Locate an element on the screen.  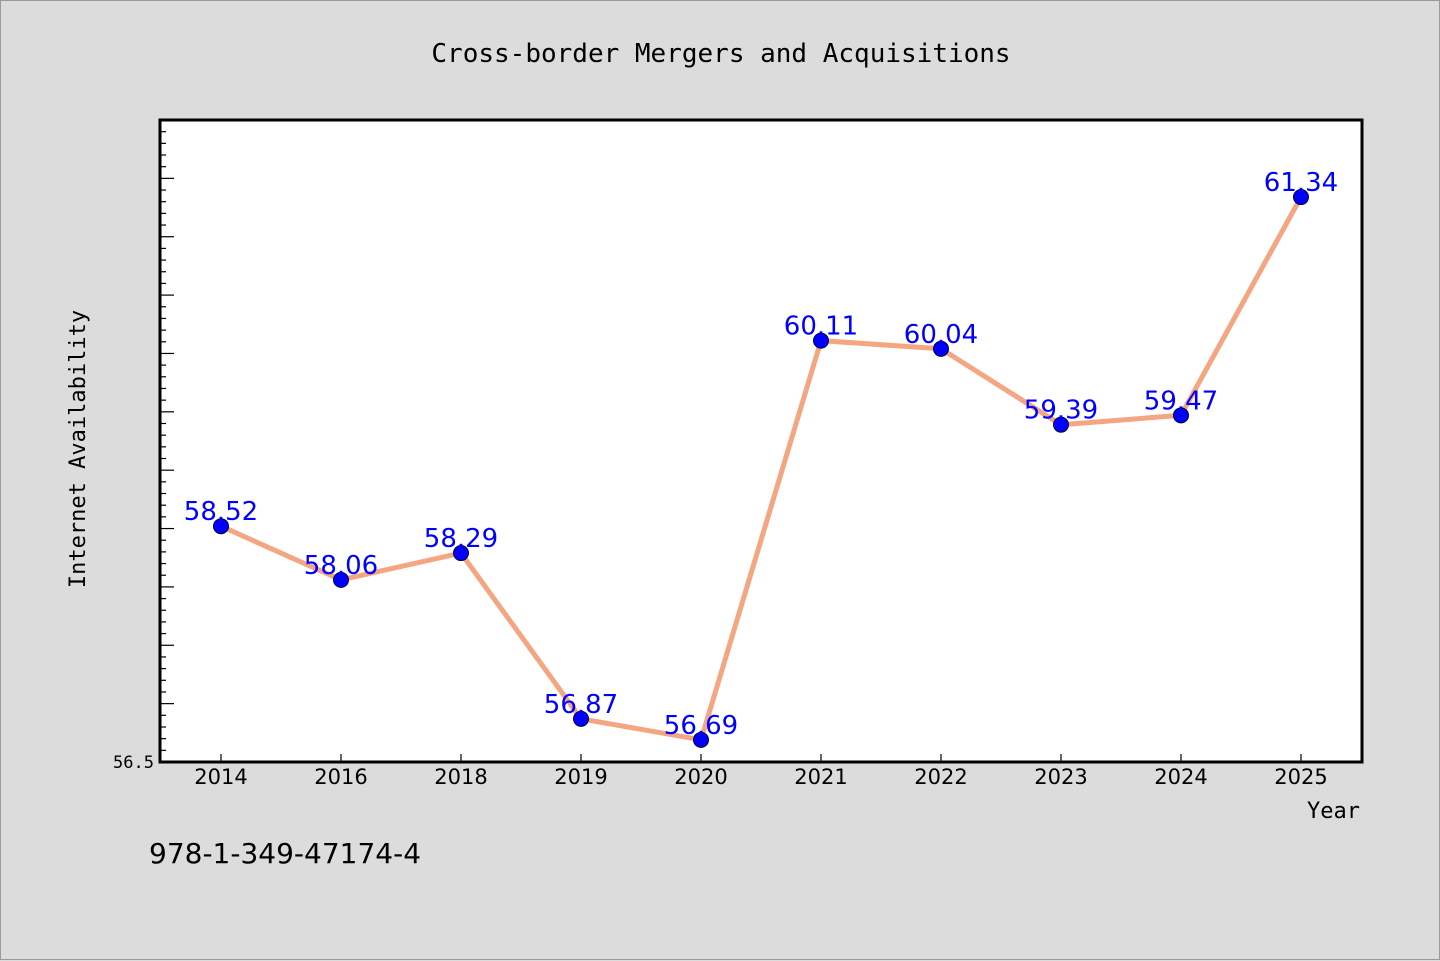
data-label: 61.34 is located at coordinates (1301, 183).